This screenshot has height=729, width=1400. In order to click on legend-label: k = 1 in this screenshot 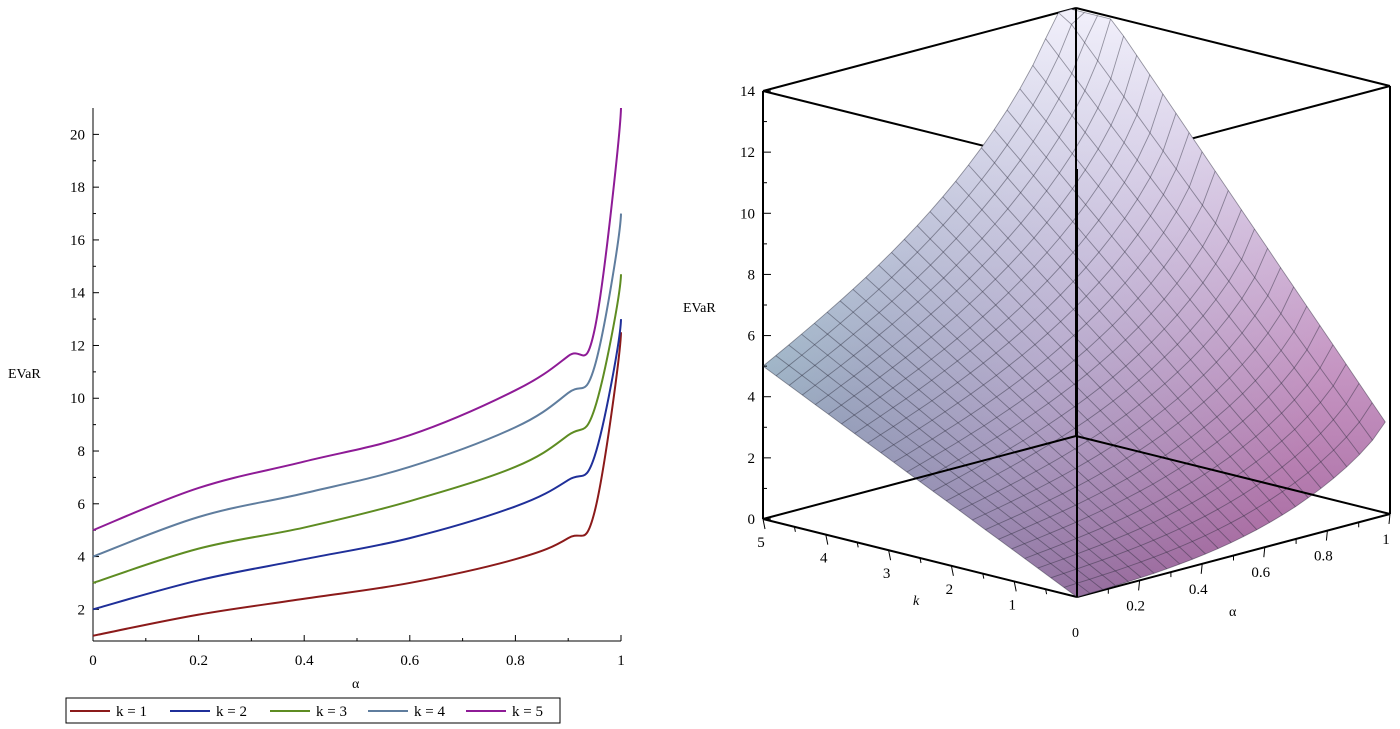, I will do `click(131, 712)`.